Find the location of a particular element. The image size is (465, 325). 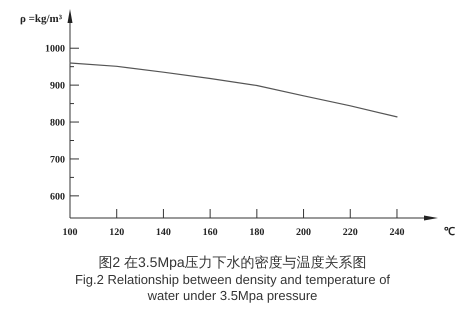

x-tick-label: 220 is located at coordinates (350, 232).